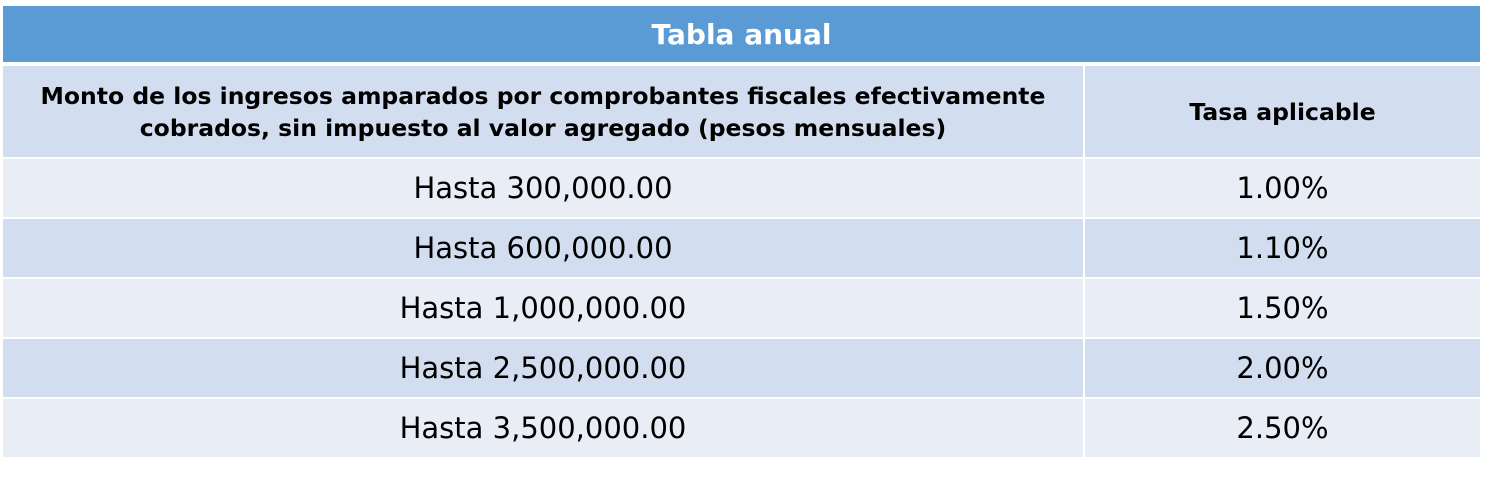 Image resolution: width=1485 pixels, height=480 pixels. What do you see at coordinates (543, 248) in the screenshot?
I see `table-row-2-amount: Hasta 600,000.00` at bounding box center [543, 248].